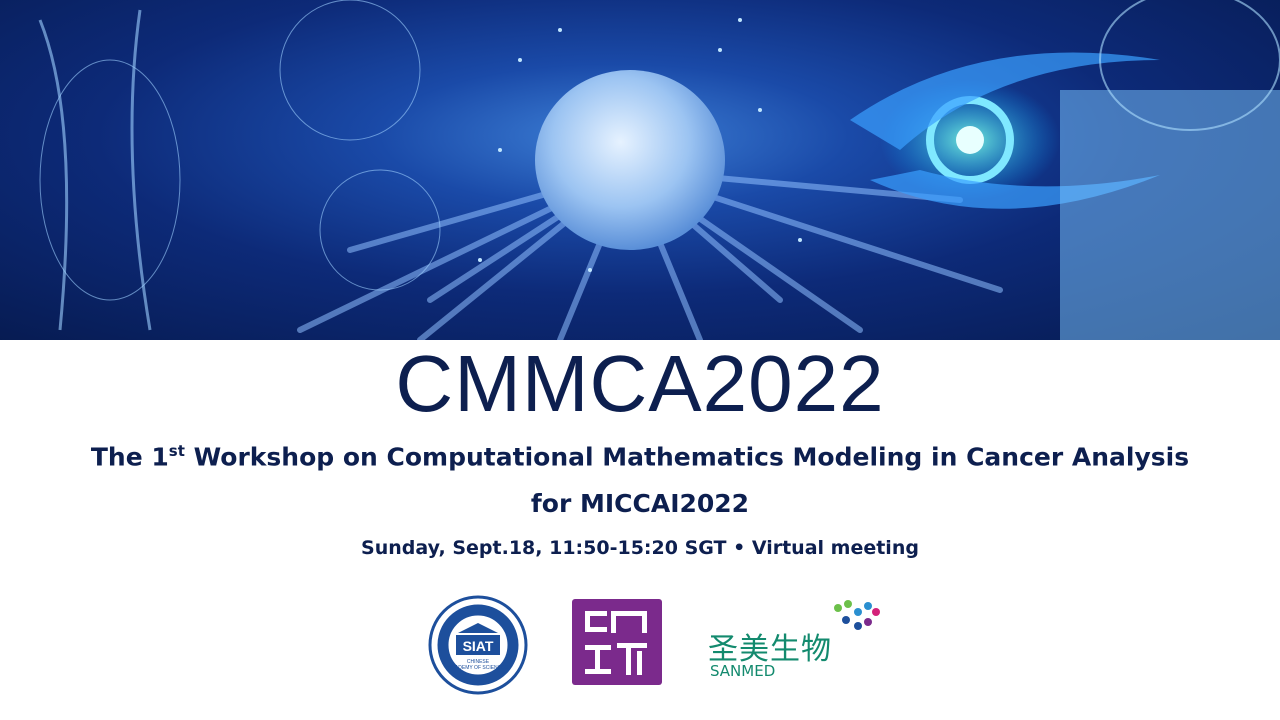 This screenshot has height=720, width=1280. Describe the element at coordinates (640, 503) in the screenshot. I see `conference-line: for MICCAI2022` at that location.